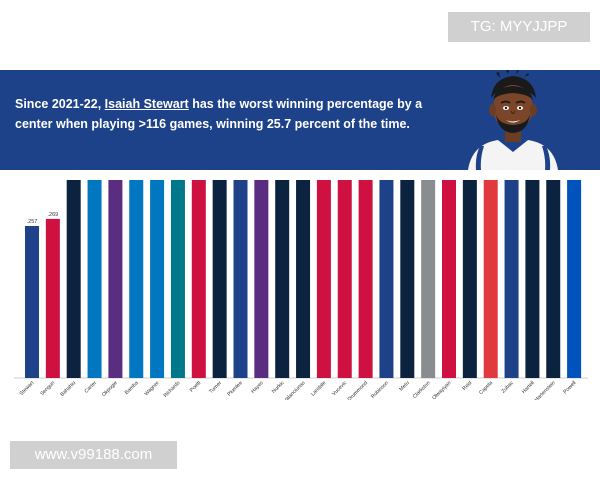 Image resolution: width=600 pixels, height=480 pixels. What do you see at coordinates (47, 388) in the screenshot?
I see `tick-label-sengun: Sengun` at bounding box center [47, 388].